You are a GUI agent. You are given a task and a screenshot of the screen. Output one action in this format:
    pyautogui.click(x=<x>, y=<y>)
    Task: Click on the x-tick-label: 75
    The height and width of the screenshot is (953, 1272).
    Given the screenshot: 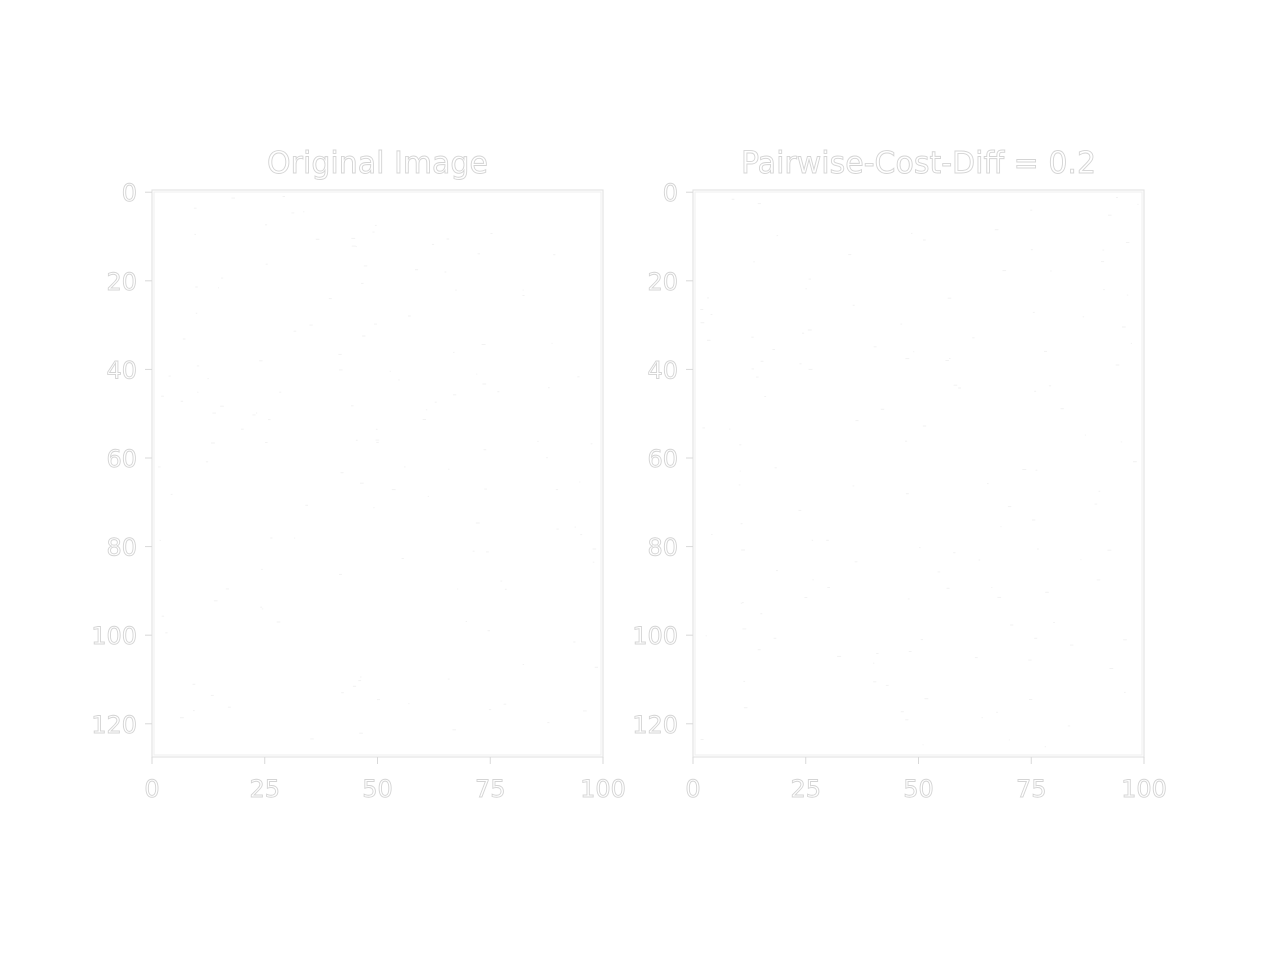 What is the action you would take?
    pyautogui.click(x=490, y=789)
    